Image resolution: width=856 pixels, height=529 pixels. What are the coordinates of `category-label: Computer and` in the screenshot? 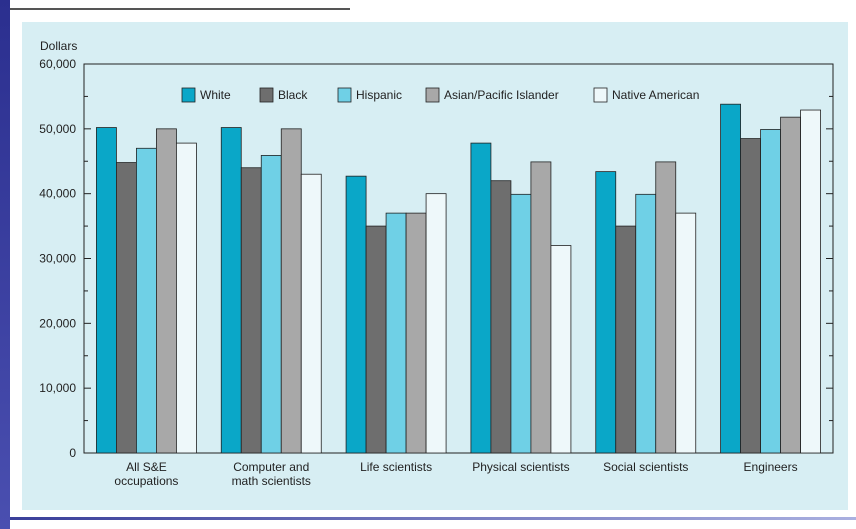 It's located at (271, 467).